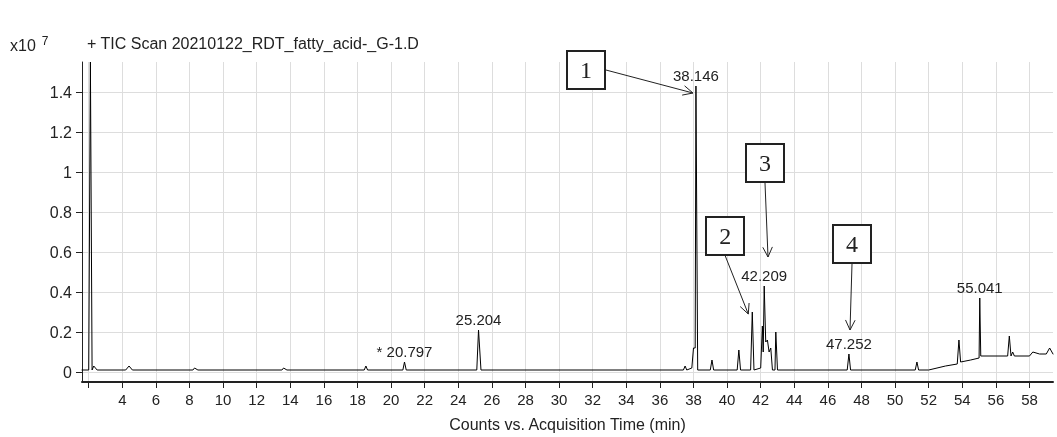  Describe the element at coordinates (223, 399) in the screenshot. I see `x-tick-label: 10` at that location.